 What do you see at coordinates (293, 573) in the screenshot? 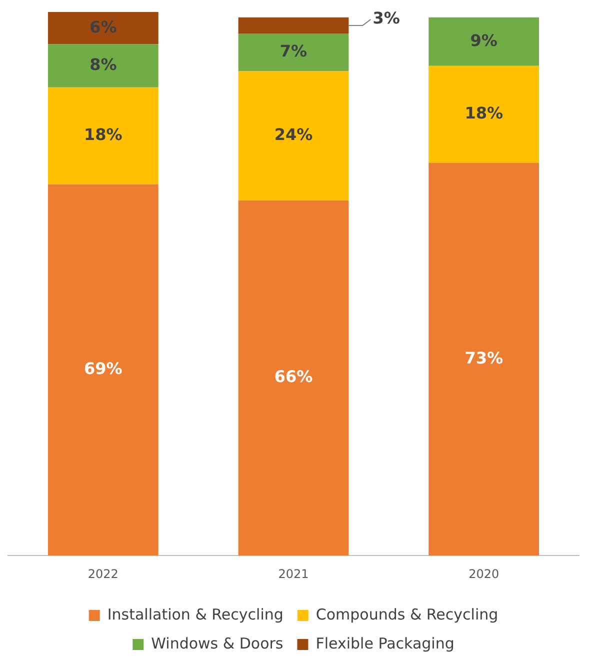
I see `x-tick-label: 2021` at bounding box center [293, 573].